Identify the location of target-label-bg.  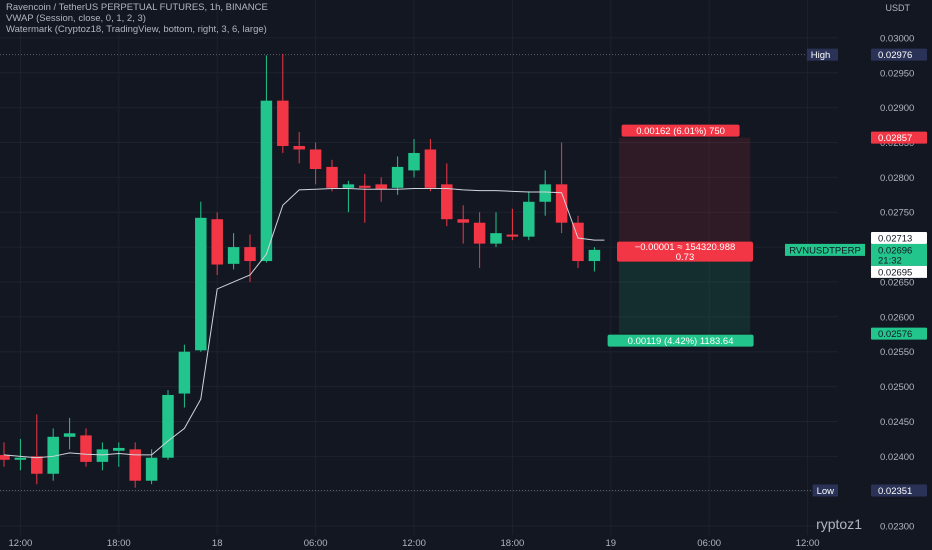
(680, 130).